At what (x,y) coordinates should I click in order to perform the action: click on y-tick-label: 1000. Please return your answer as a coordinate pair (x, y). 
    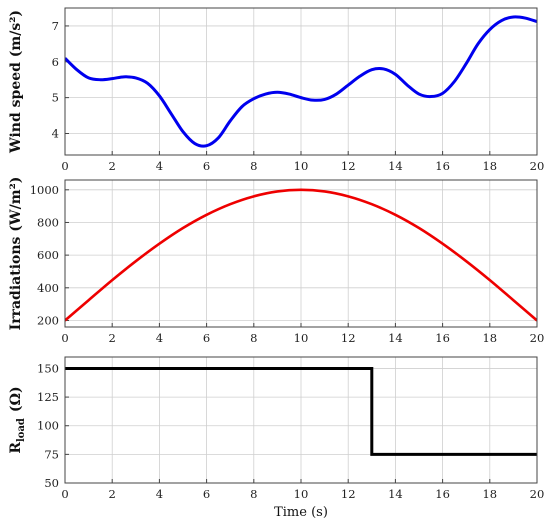
    Looking at the image, I should click on (44, 190).